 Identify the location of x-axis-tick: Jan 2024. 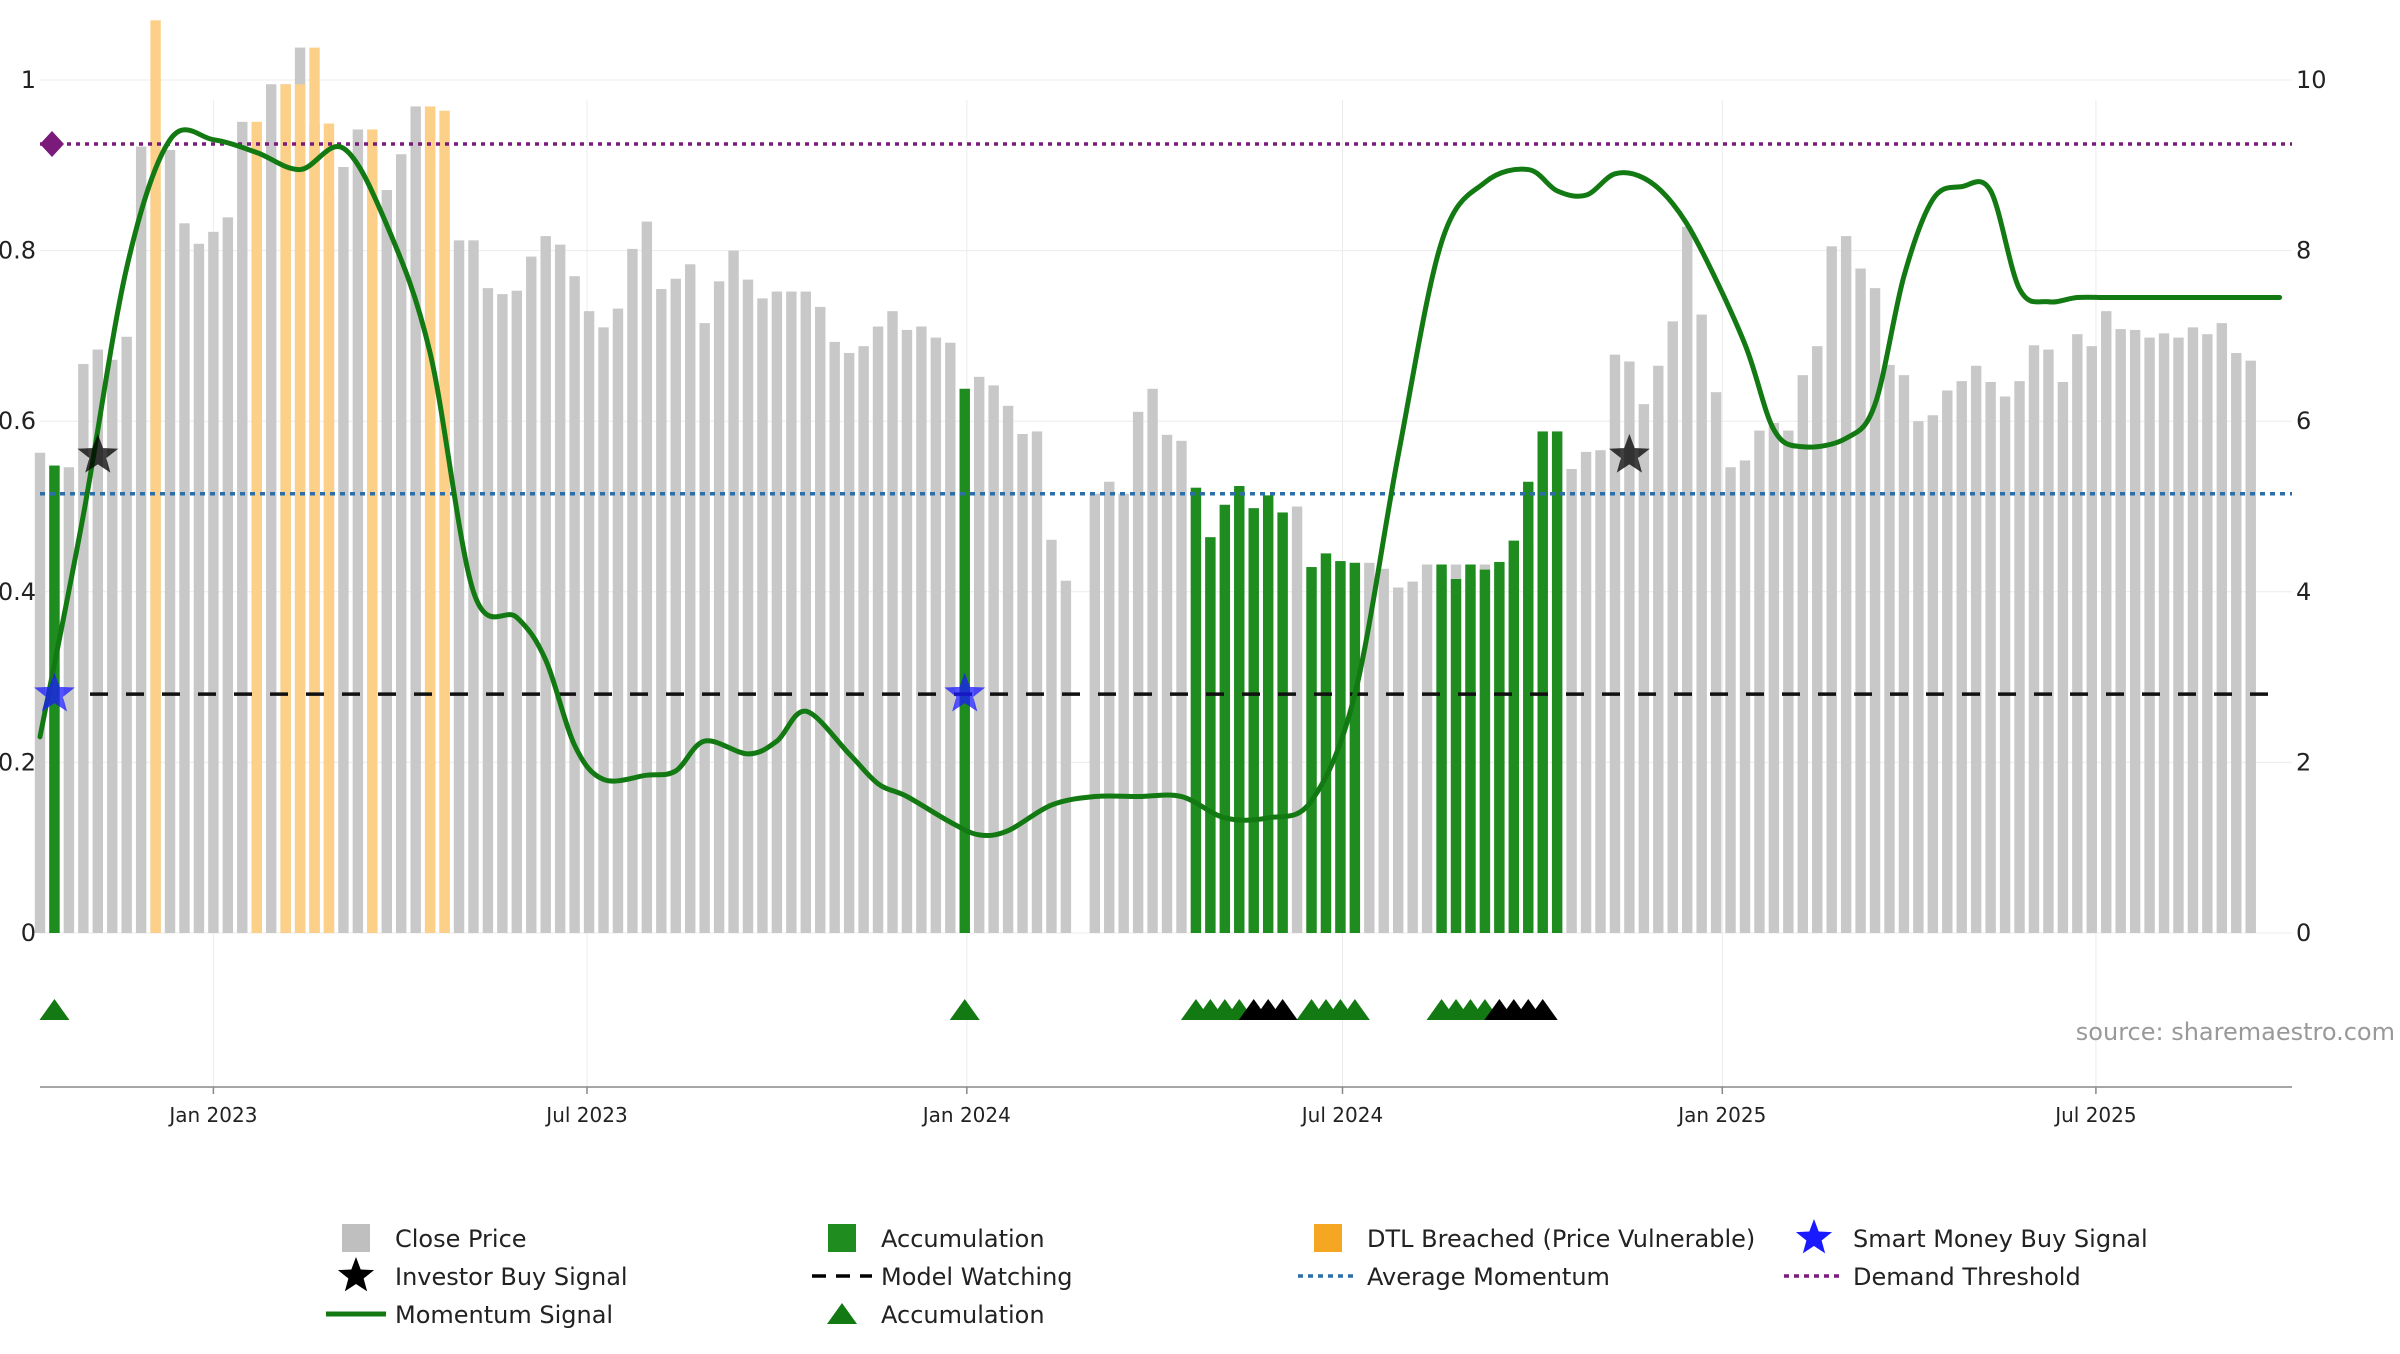
(966, 1115).